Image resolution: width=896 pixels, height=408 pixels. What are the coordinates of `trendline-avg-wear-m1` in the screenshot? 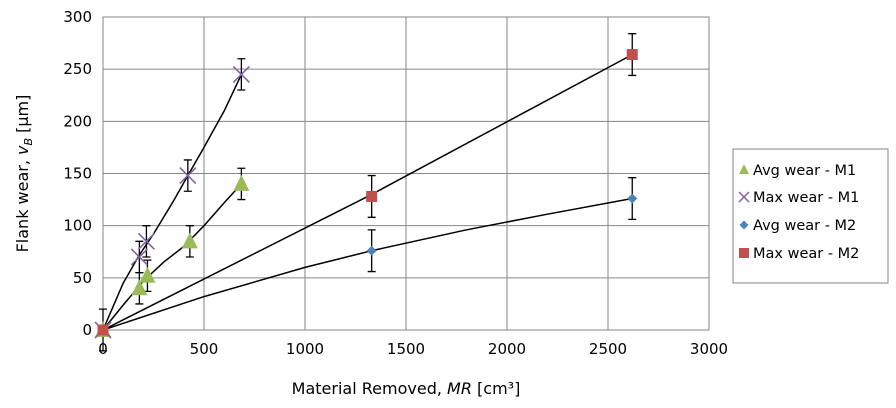 It's located at (172, 257).